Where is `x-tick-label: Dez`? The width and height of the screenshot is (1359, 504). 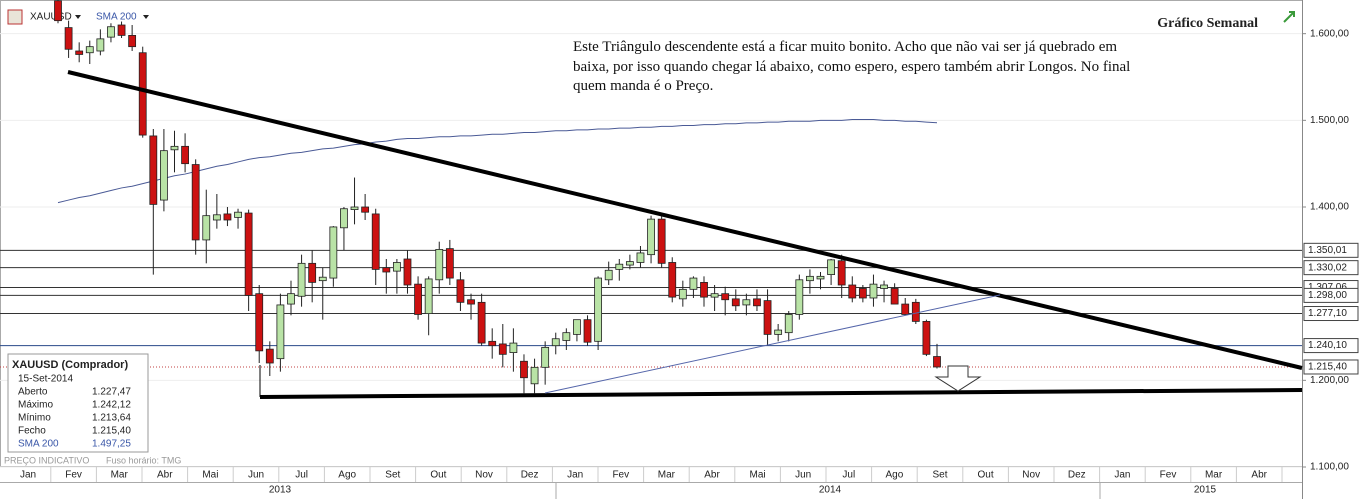
x-tick-label: Dez is located at coordinates (530, 475).